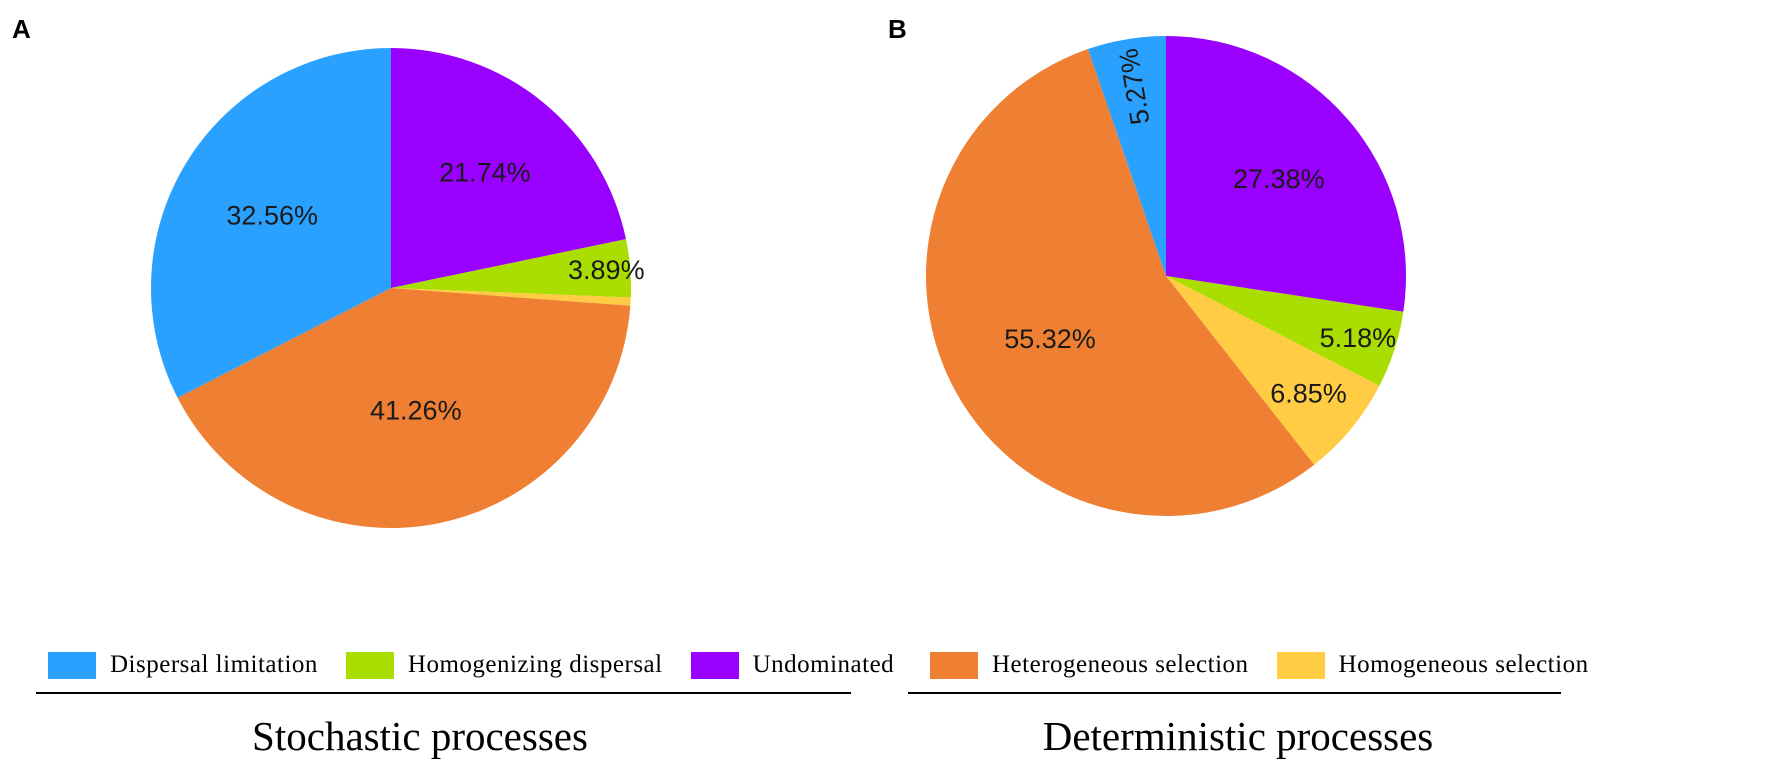 Image resolution: width=1775 pixels, height=771 pixels. I want to click on legend-rule-stochastic, so click(443, 693).